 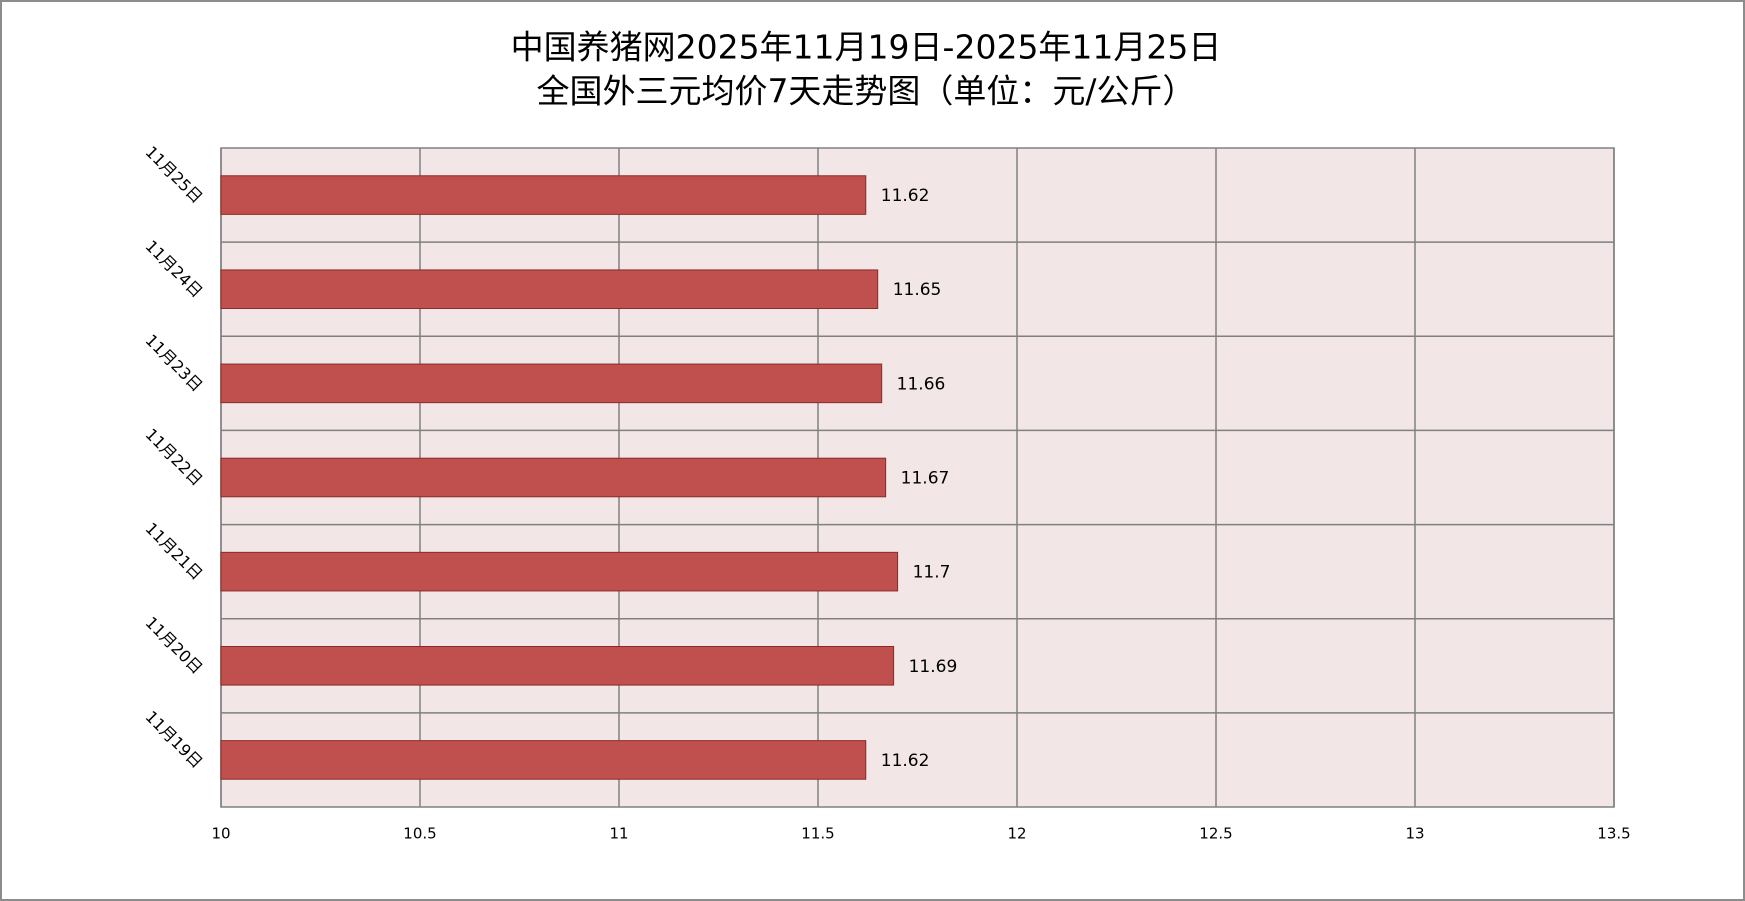 What do you see at coordinates (933, 667) in the screenshot?
I see `data-label: 11.69` at bounding box center [933, 667].